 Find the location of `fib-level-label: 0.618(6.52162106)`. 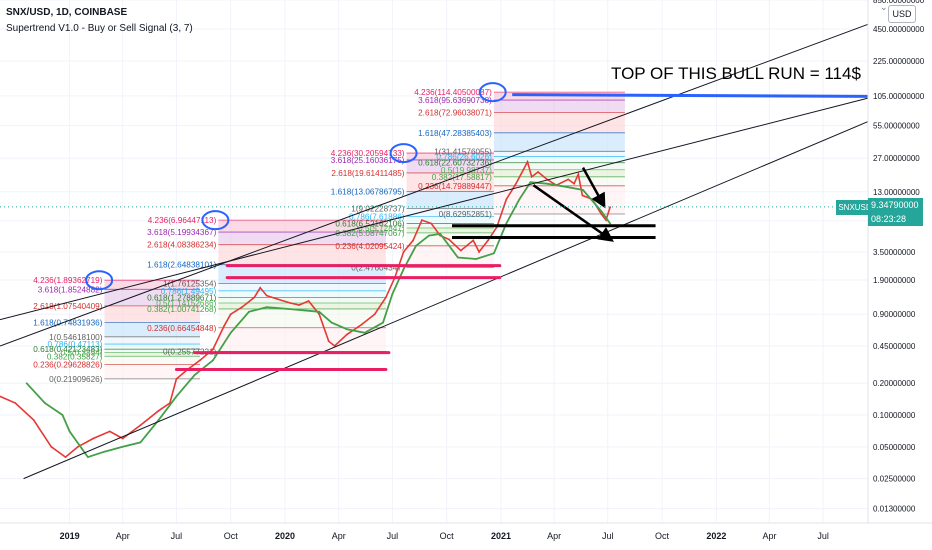

fib-level-label: 0.618(6.52162106) is located at coordinates (369, 224).